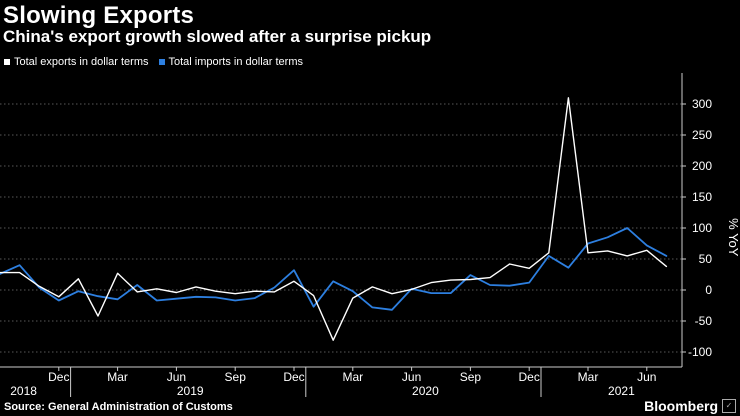 This screenshot has width=740, height=416. Describe the element at coordinates (23, 391) in the screenshot. I see `year-label: 2018` at that location.